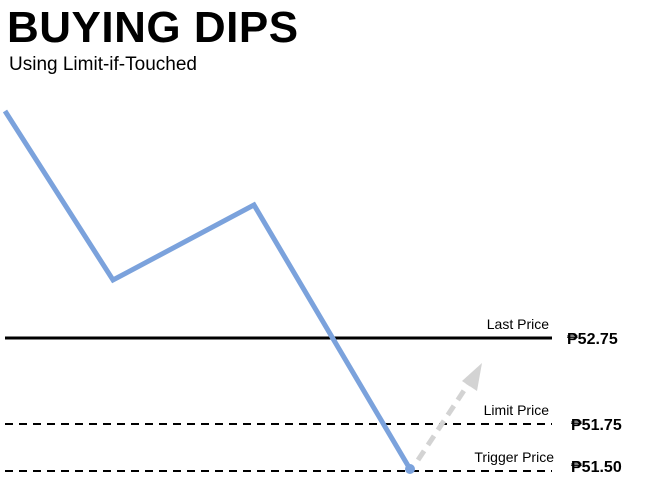  Describe the element at coordinates (518, 324) in the screenshot. I see `last-price-label: Last Price` at that location.